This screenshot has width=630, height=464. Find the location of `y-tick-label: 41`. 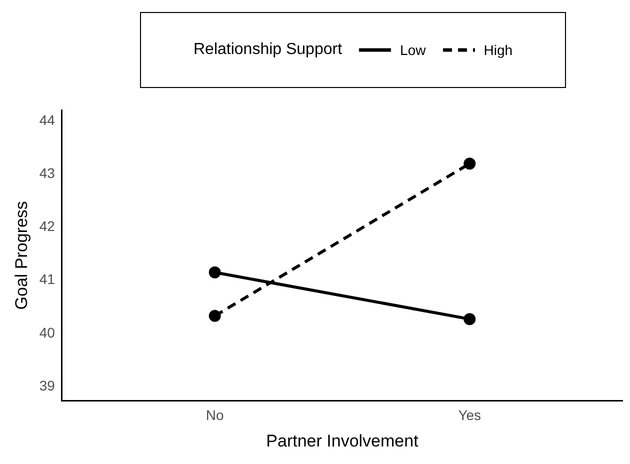

y-tick-label: 41 is located at coordinates (47, 279).